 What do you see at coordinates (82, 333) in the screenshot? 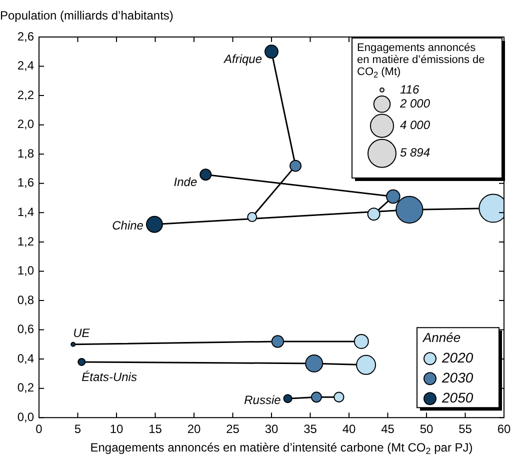
I see `series-label: UE` at bounding box center [82, 333].